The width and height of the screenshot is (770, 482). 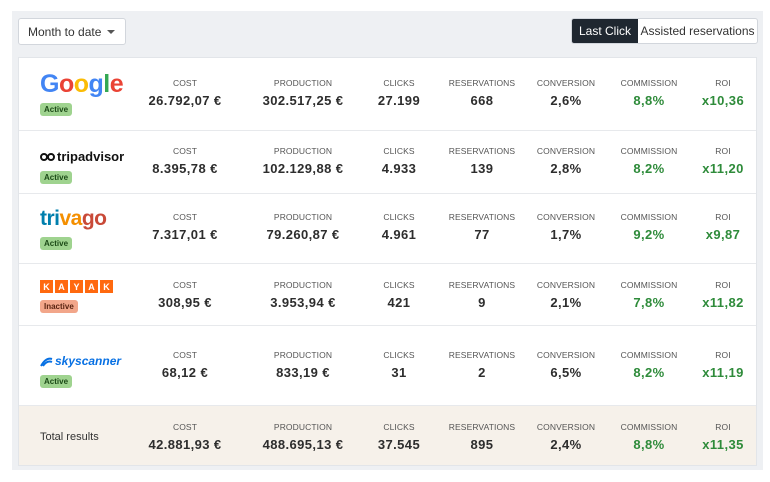 What do you see at coordinates (649, 302) in the screenshot?
I see `commission-value: 7,8%` at bounding box center [649, 302].